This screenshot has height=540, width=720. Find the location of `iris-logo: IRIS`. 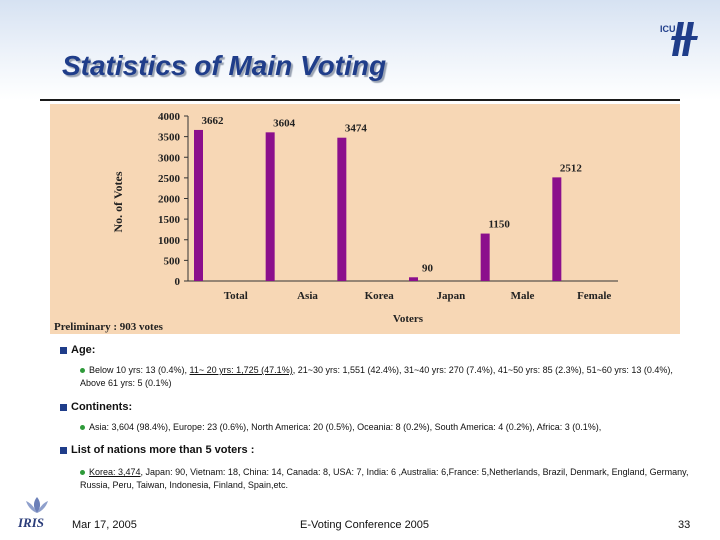

iris-logo: IRIS is located at coordinates (32, 513).